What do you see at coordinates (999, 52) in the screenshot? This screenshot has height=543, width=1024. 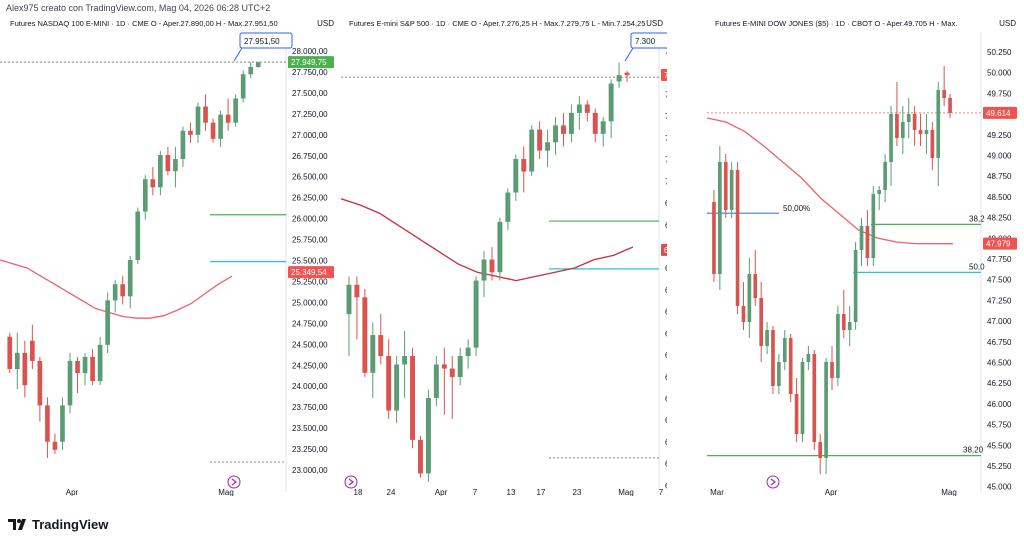 I see `y-tick-label: 50.250` at bounding box center [999, 52].